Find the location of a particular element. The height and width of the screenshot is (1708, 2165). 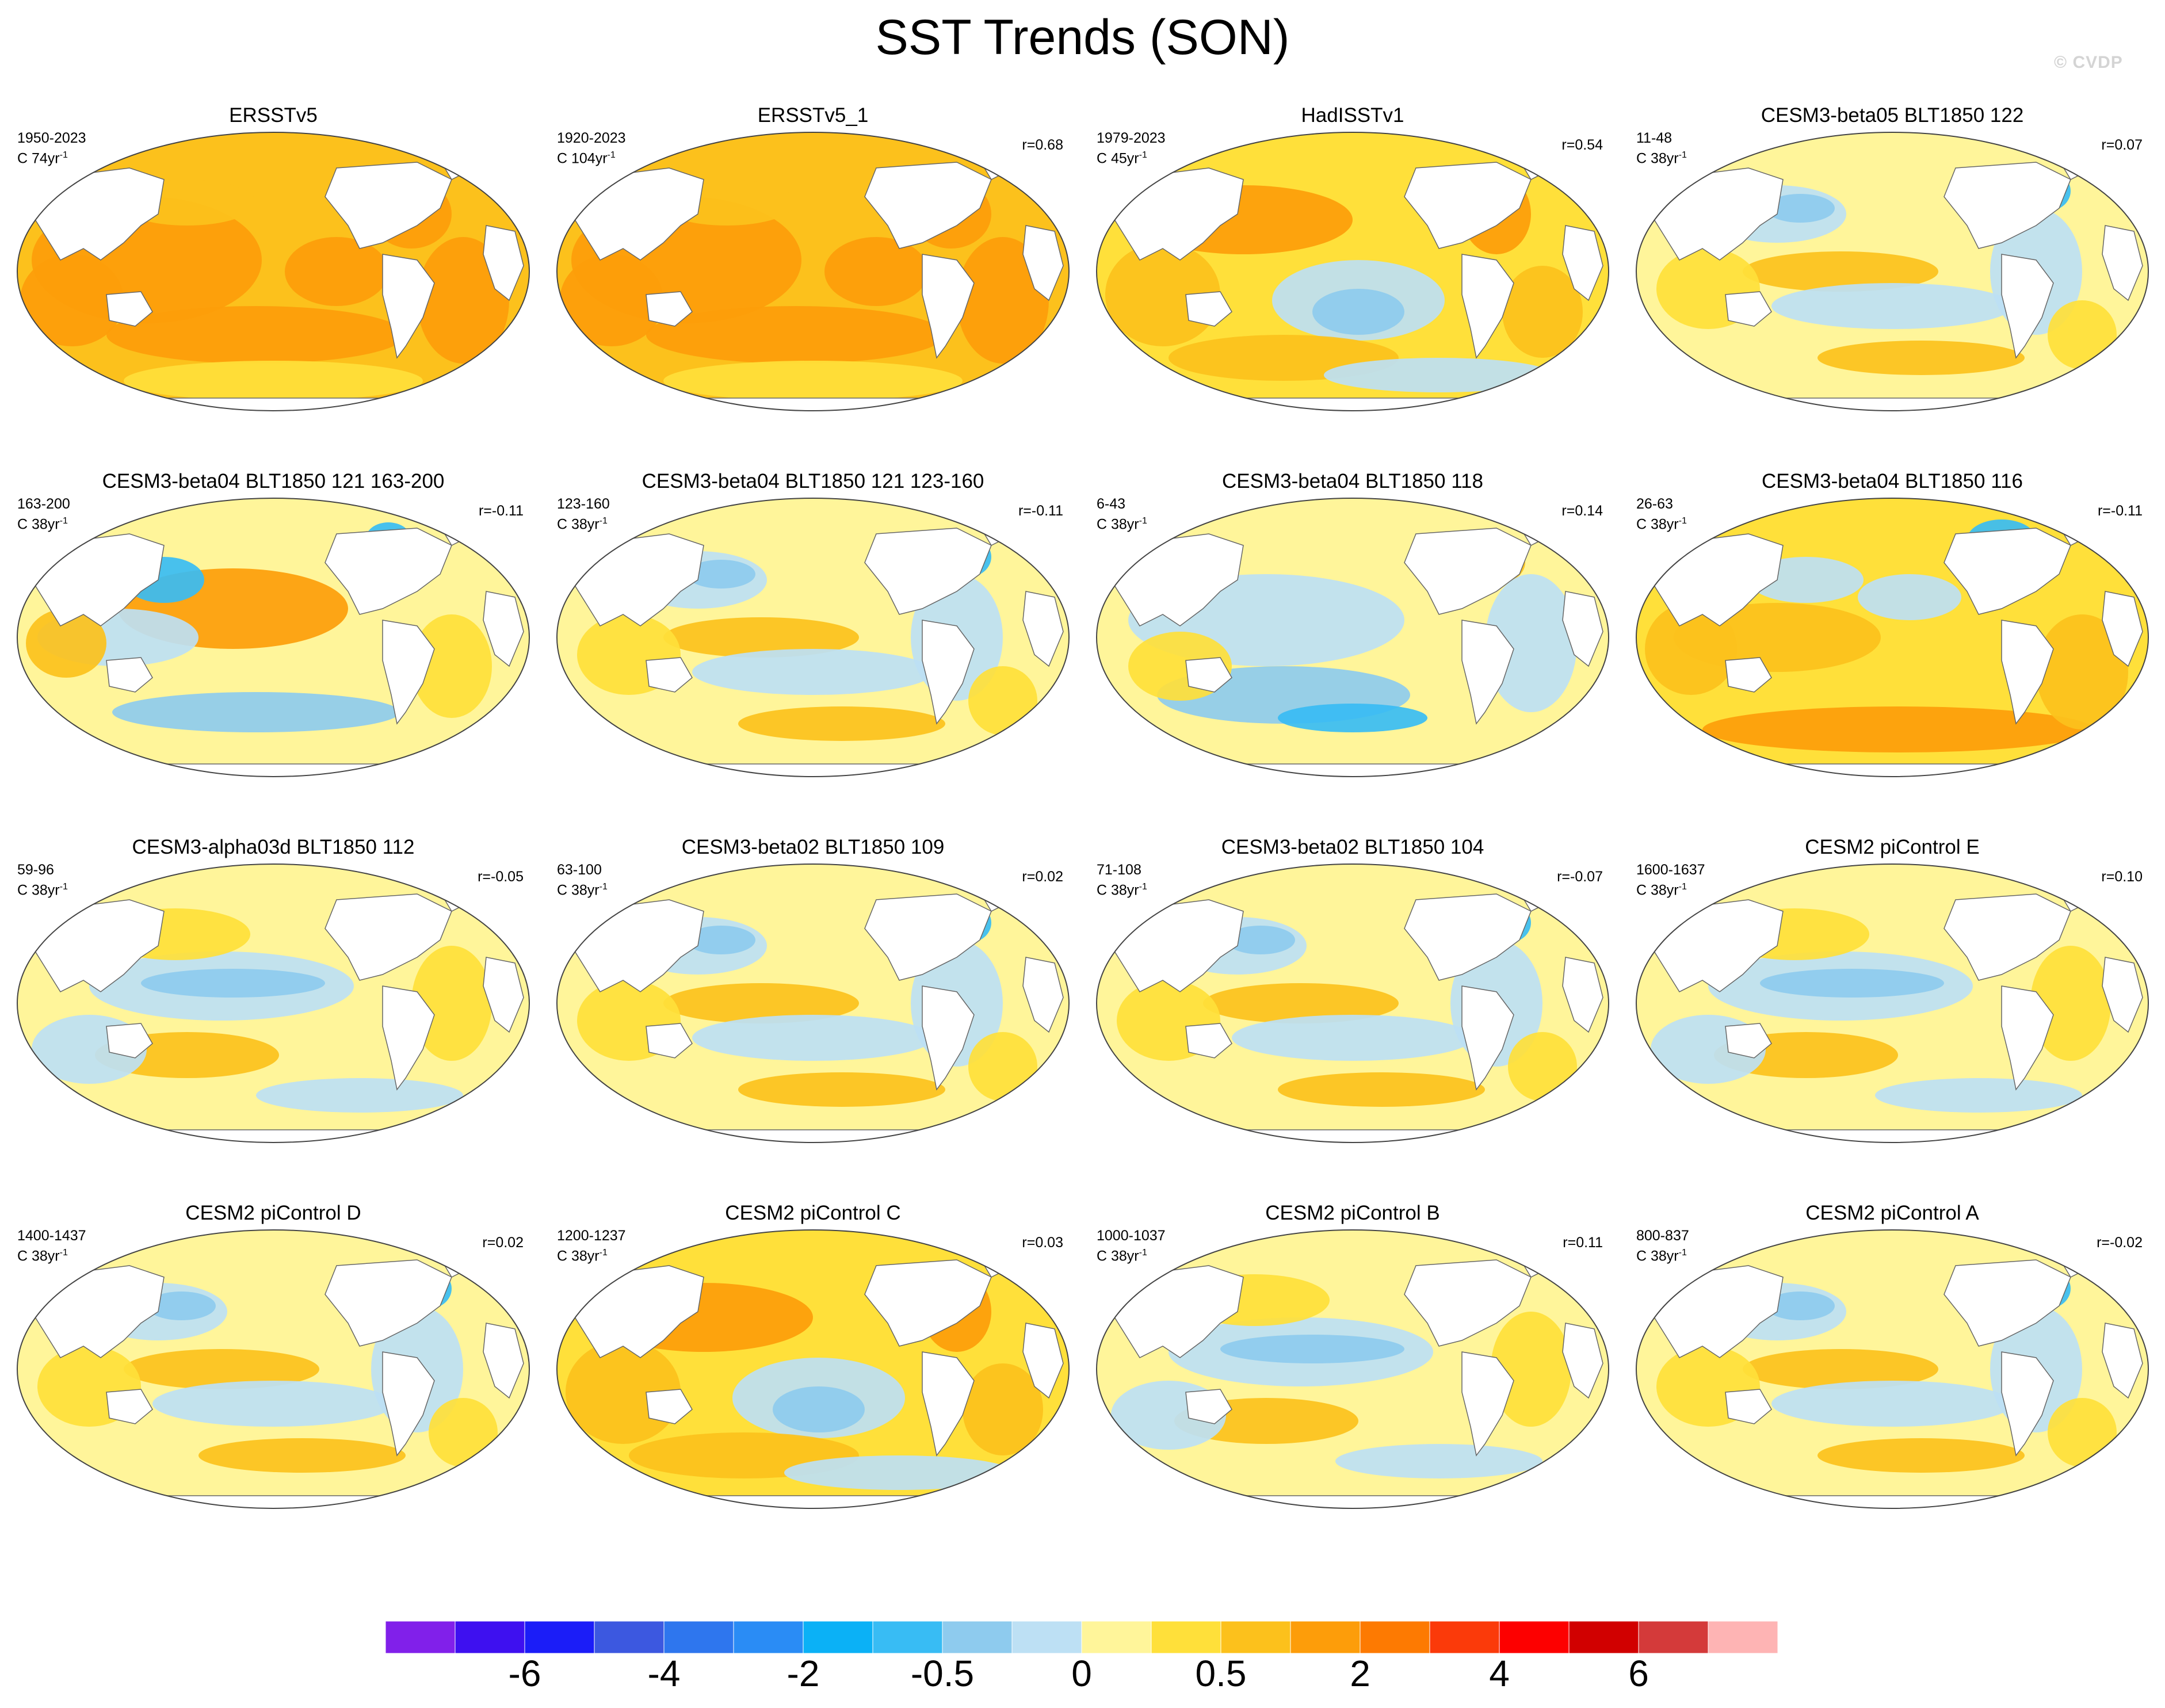

panel-pattern-correlation: r=-0.02 is located at coordinates (2120, 1243).